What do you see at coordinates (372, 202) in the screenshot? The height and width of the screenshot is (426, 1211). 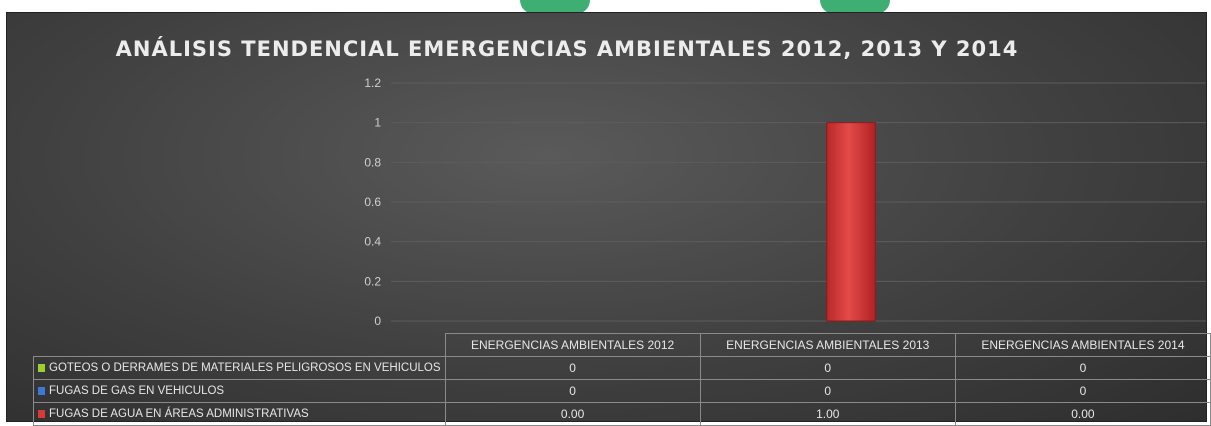 I see `y-tick-label: 0.6` at bounding box center [372, 202].